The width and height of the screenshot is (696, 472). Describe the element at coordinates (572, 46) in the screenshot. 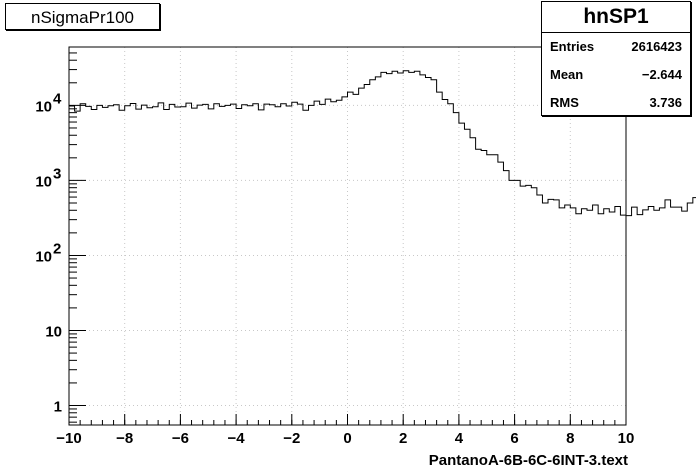

I see `stats-label: Entries` at that location.